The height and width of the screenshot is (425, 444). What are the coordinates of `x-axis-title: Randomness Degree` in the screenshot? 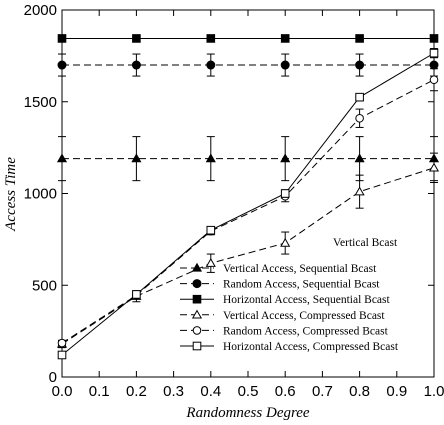 It's located at (247, 413).